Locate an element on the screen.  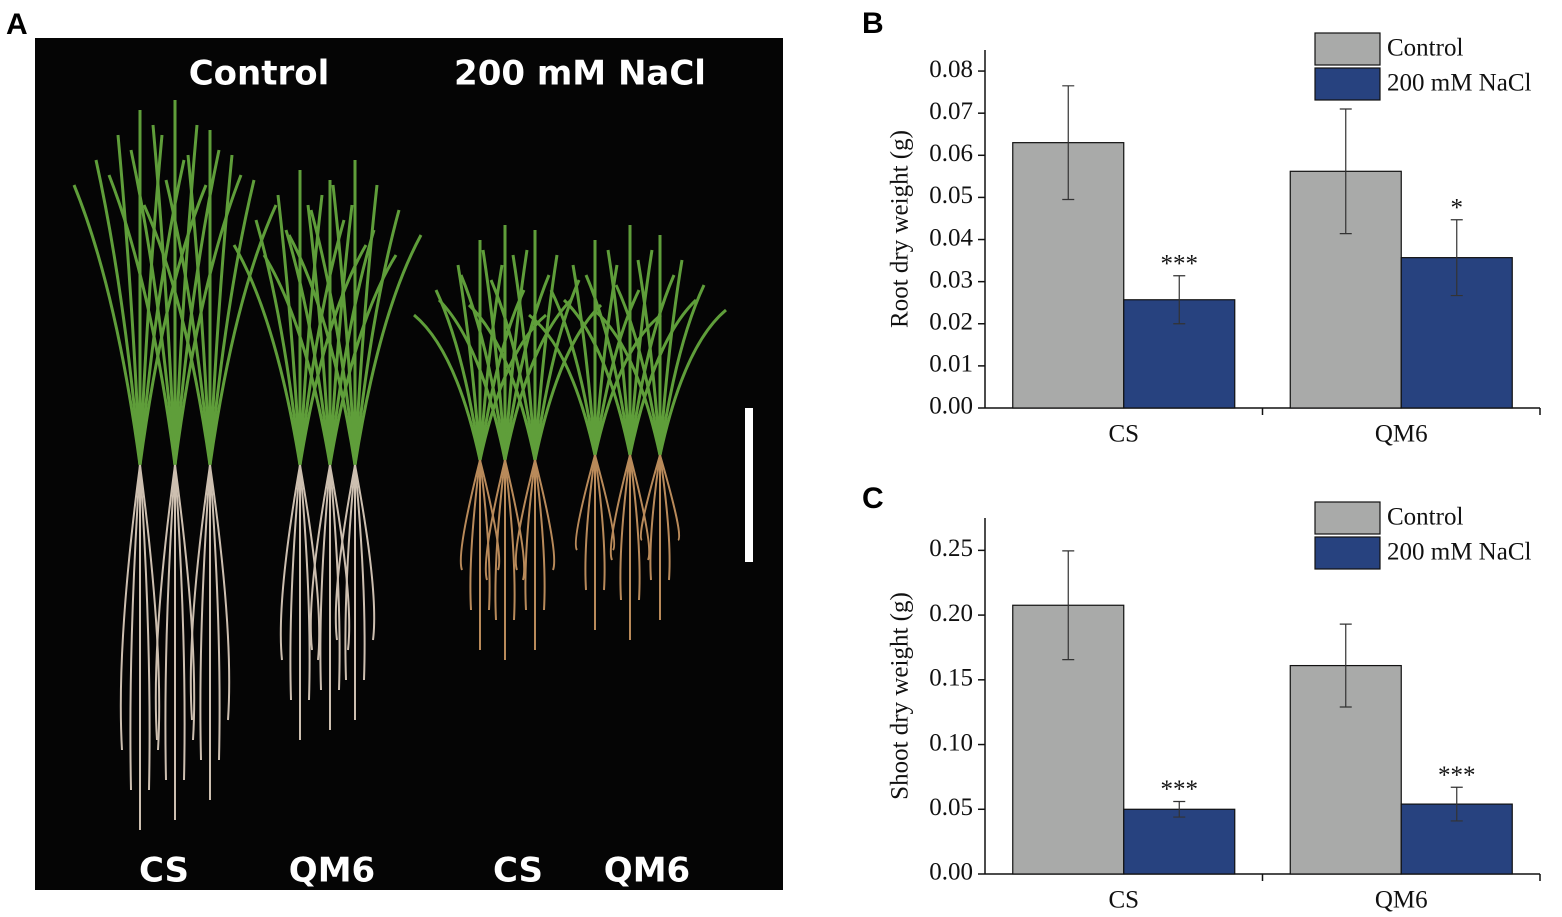
y-tick-label: 0.01 is located at coordinates (951, 364).